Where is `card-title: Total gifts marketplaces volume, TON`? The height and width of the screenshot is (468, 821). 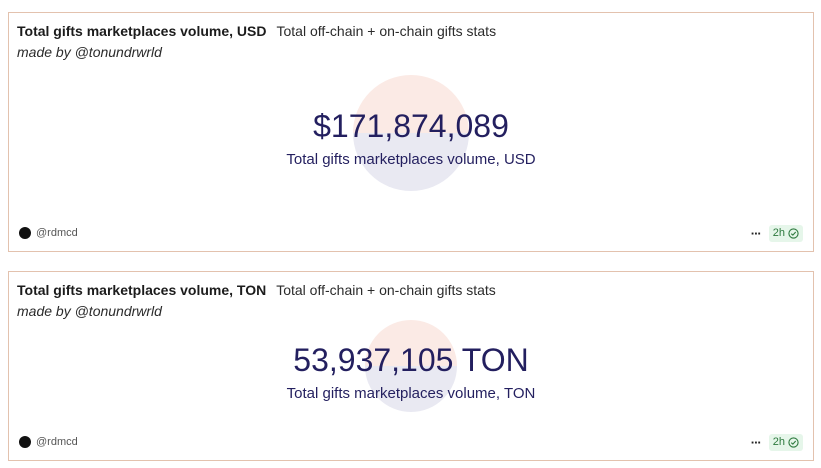 card-title: Total gifts marketplaces volume, TON is located at coordinates (142, 290).